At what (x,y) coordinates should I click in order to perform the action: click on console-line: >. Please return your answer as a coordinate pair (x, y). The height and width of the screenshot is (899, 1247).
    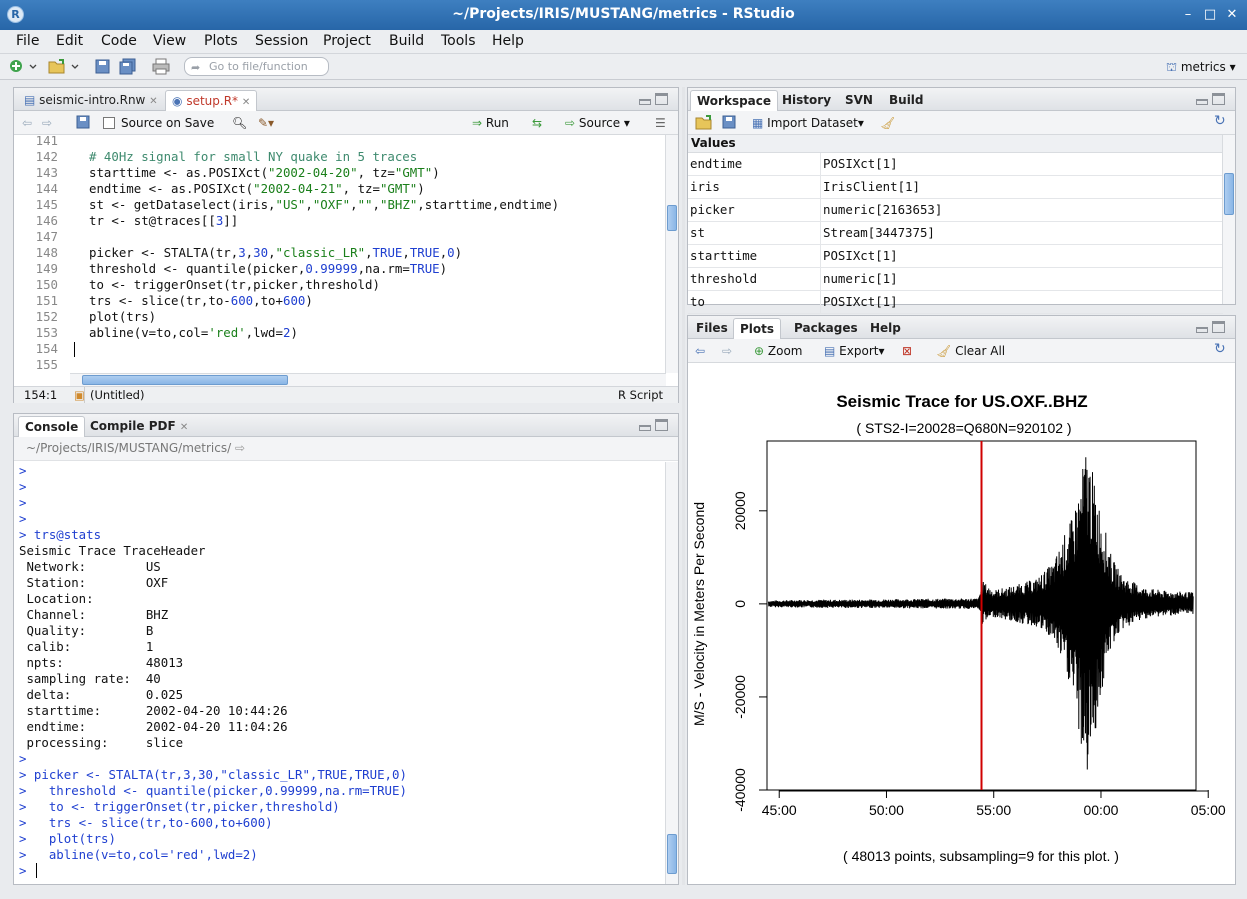
    Looking at the image, I should click on (23, 758).